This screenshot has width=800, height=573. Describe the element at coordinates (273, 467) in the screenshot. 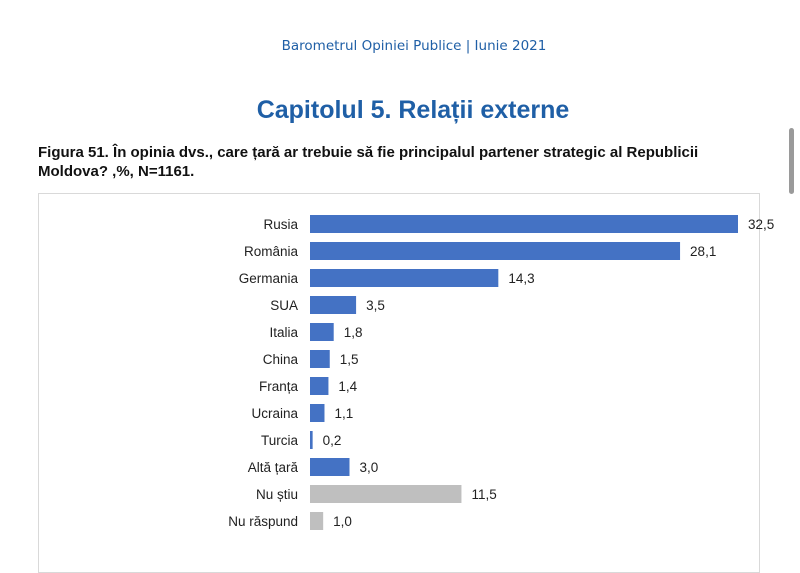

I see `category-label: Altă țară` at that location.